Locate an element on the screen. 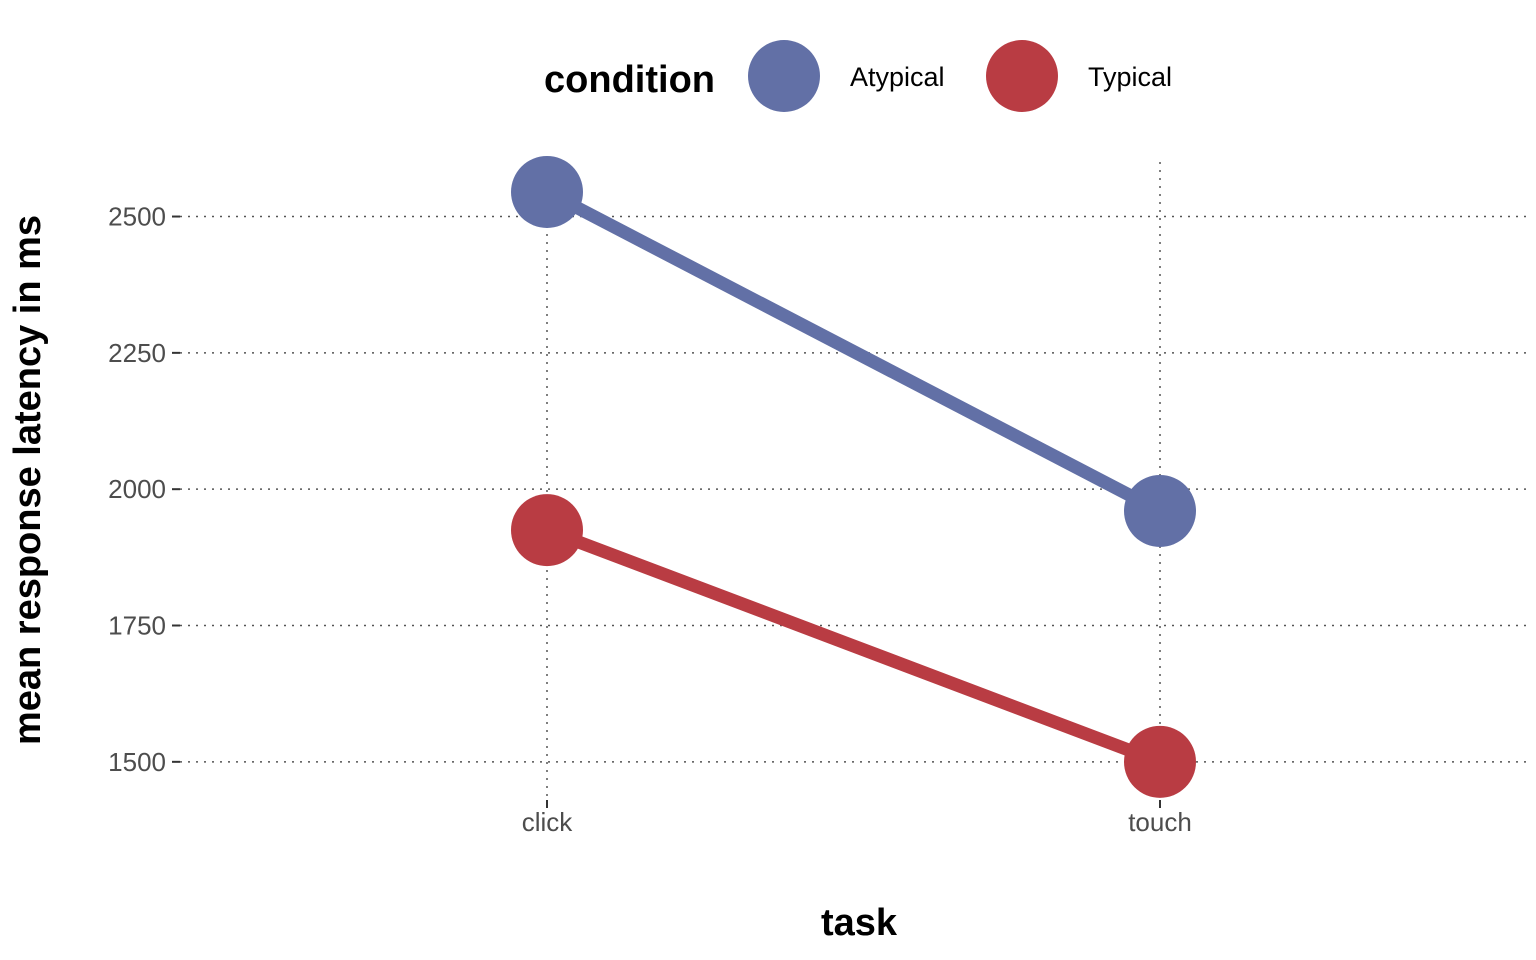 This screenshot has width=1536, height=960. y-tick-label-2250: 2250 is located at coordinates (137, 353).